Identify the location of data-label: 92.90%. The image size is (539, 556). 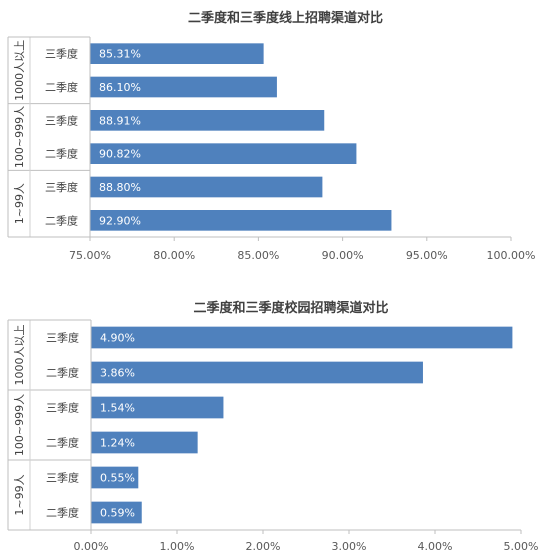
(120, 220).